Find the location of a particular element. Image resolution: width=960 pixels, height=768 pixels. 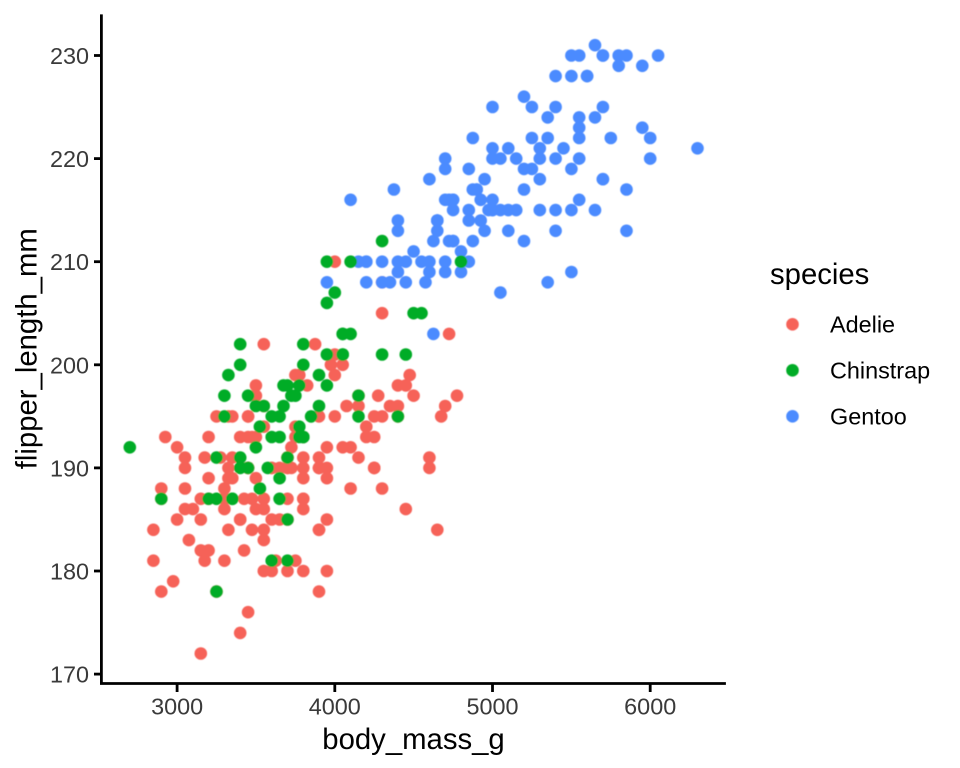

svg-text: 170 is located at coordinates (69, 675).